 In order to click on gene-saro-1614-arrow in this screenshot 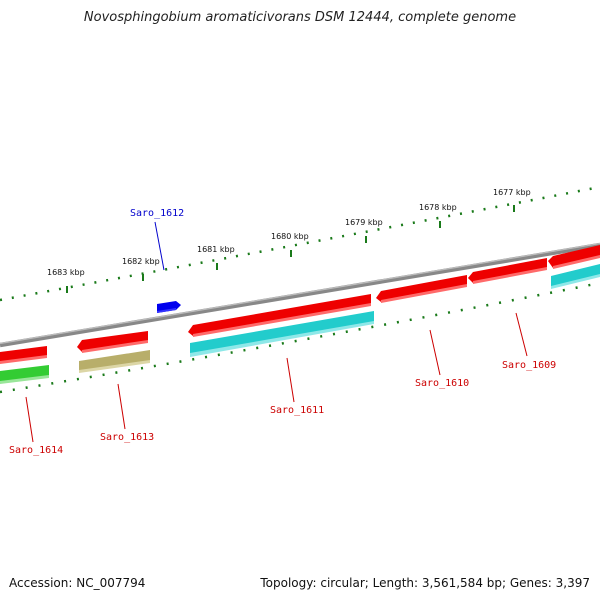, I will do `click(23, 355)`.